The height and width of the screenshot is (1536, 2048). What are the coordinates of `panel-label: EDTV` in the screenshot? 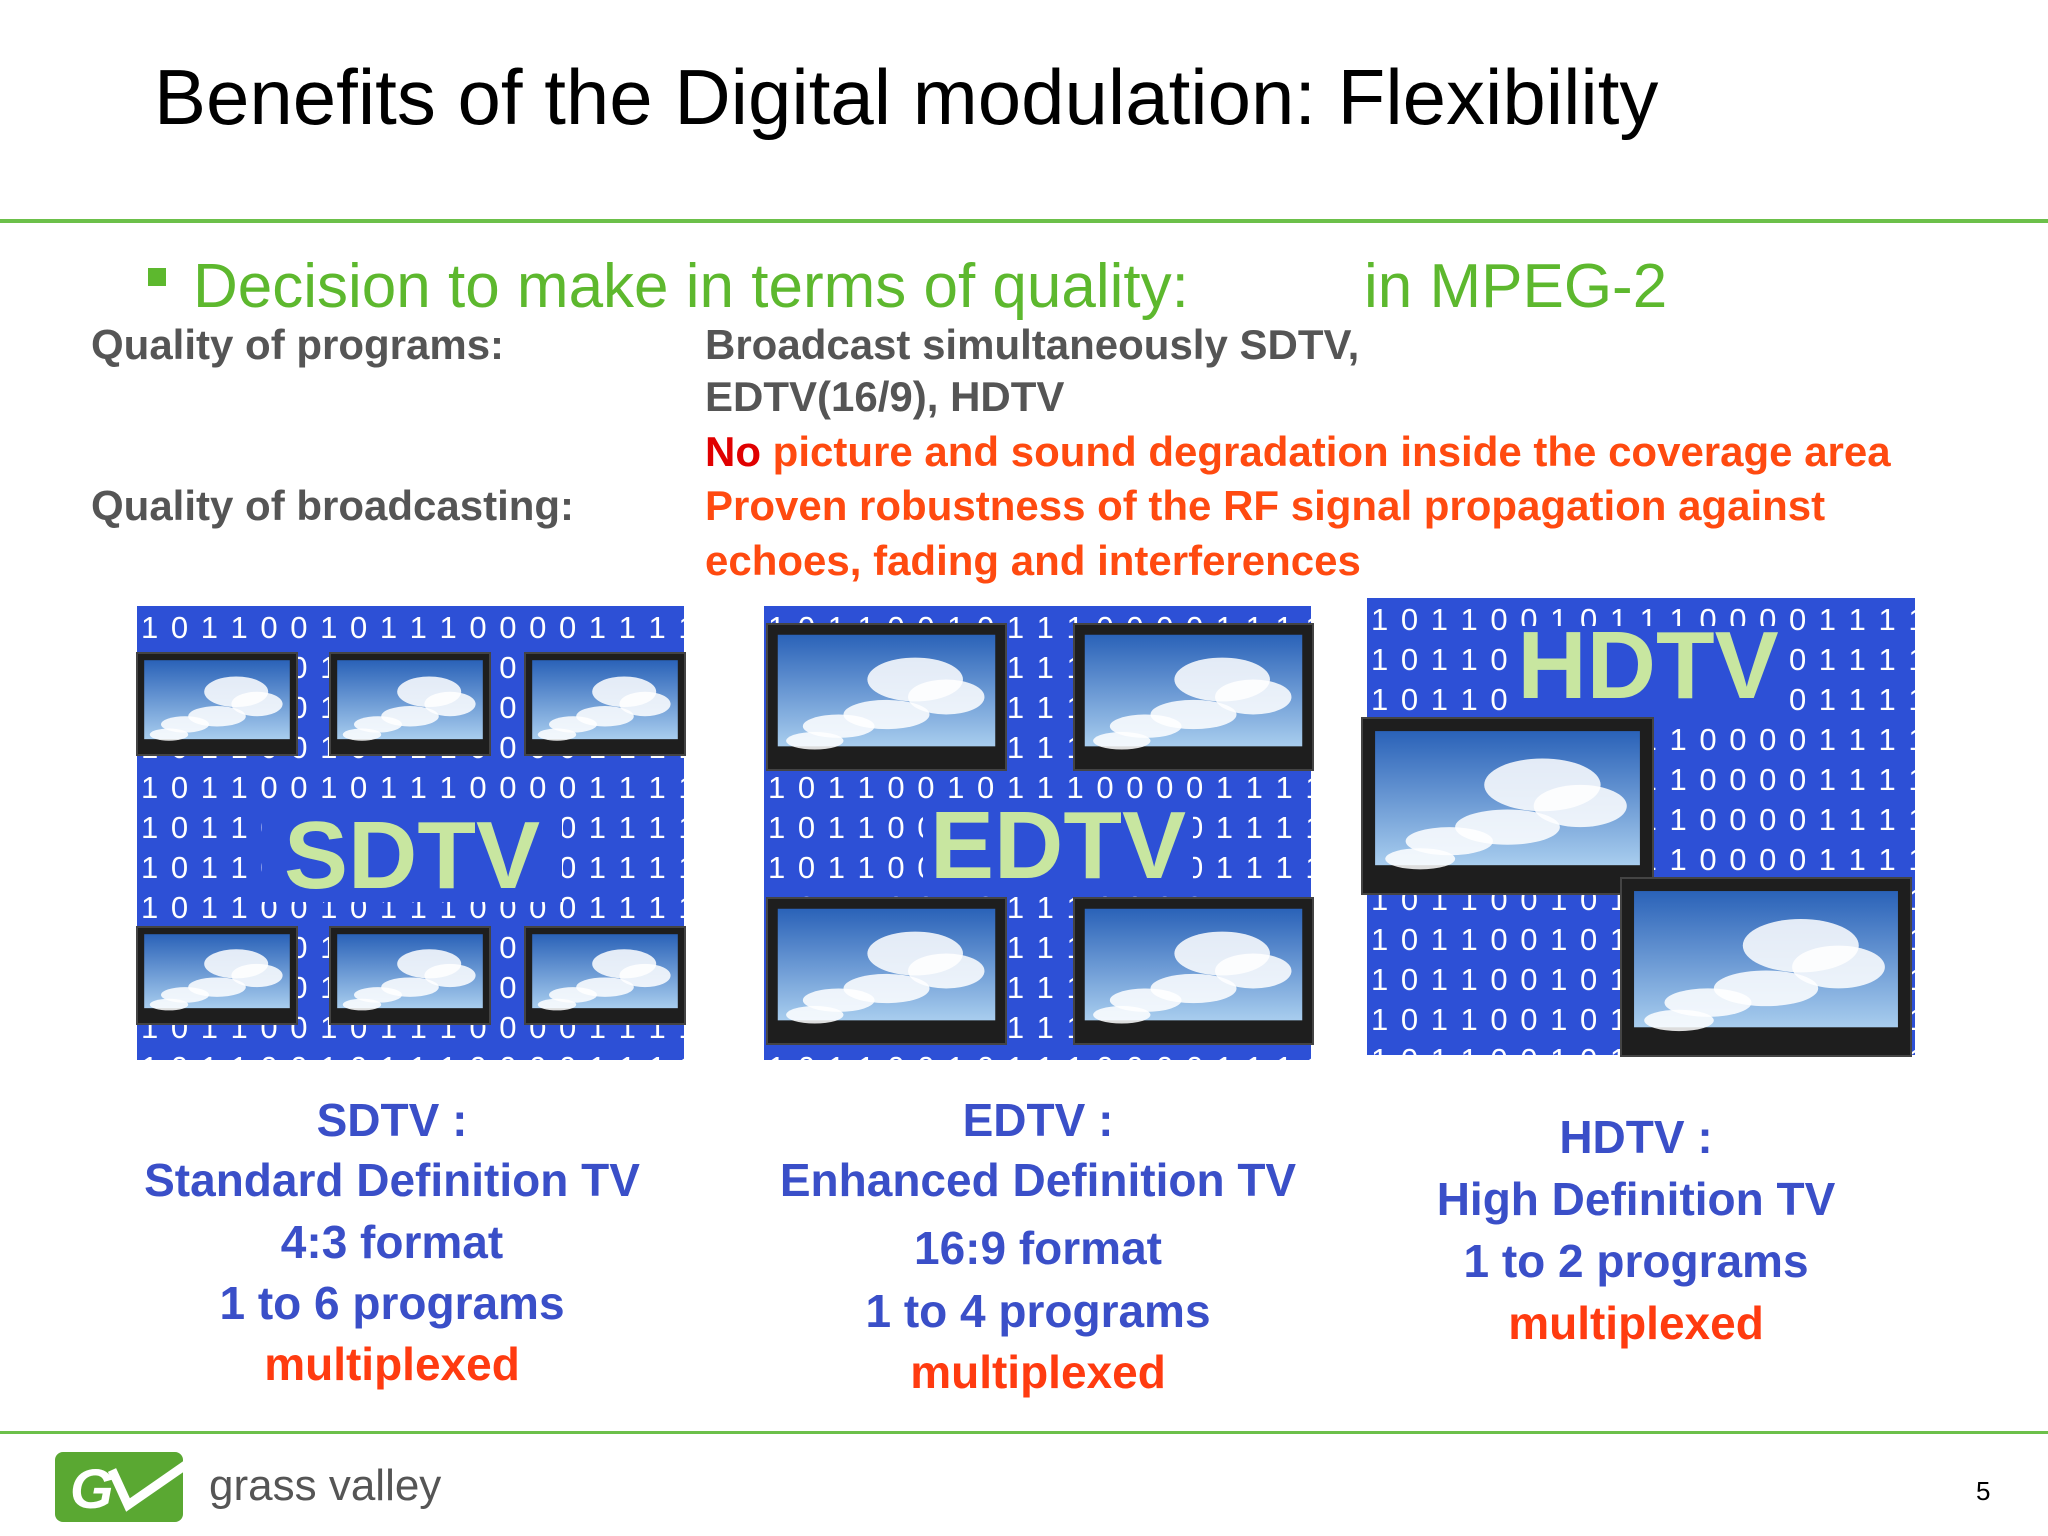 It's located at (1058, 845).